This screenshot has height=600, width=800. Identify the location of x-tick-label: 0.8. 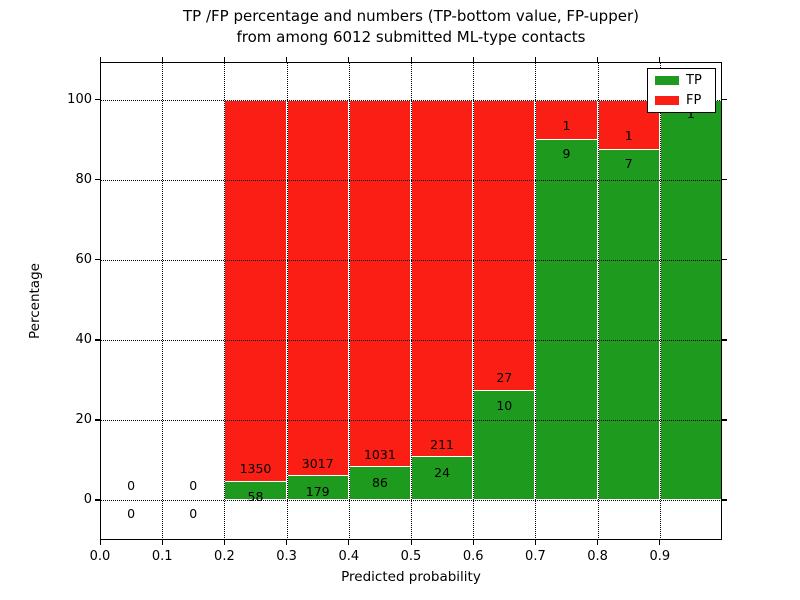
(597, 556).